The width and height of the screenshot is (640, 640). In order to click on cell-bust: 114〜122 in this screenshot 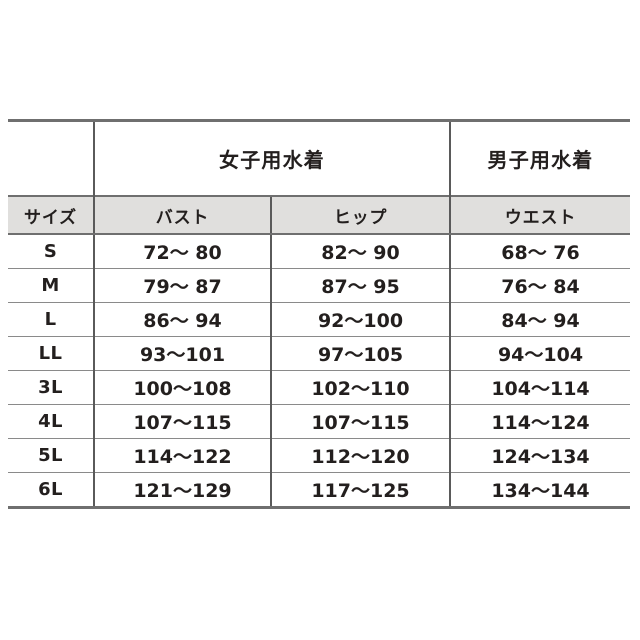, I will do `click(182, 455)`.